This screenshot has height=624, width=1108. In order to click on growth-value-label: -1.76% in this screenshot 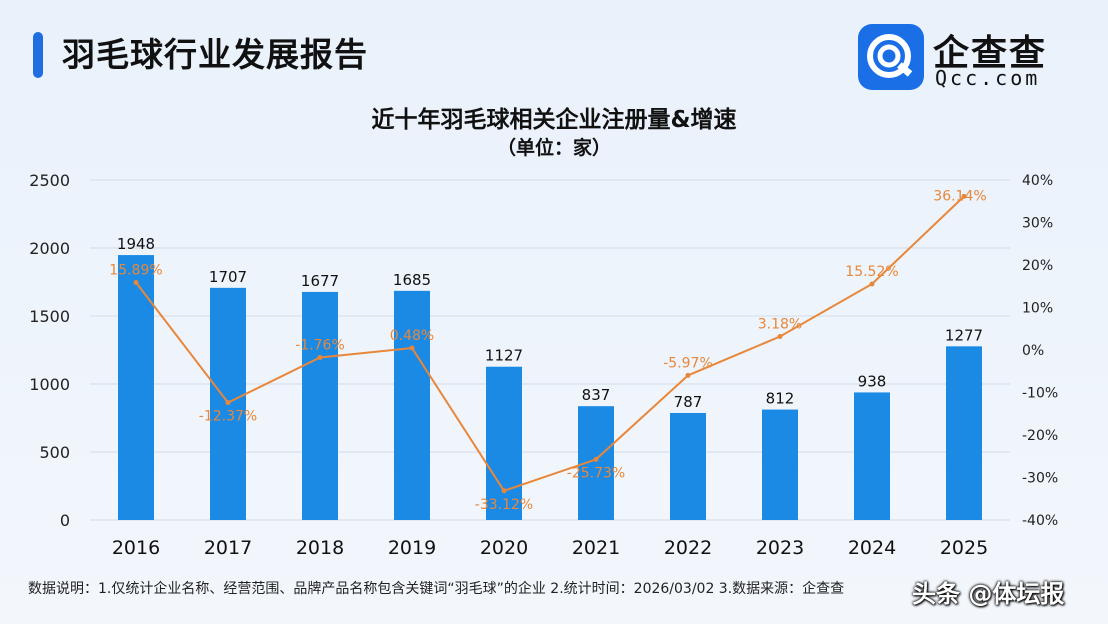, I will do `click(320, 345)`.